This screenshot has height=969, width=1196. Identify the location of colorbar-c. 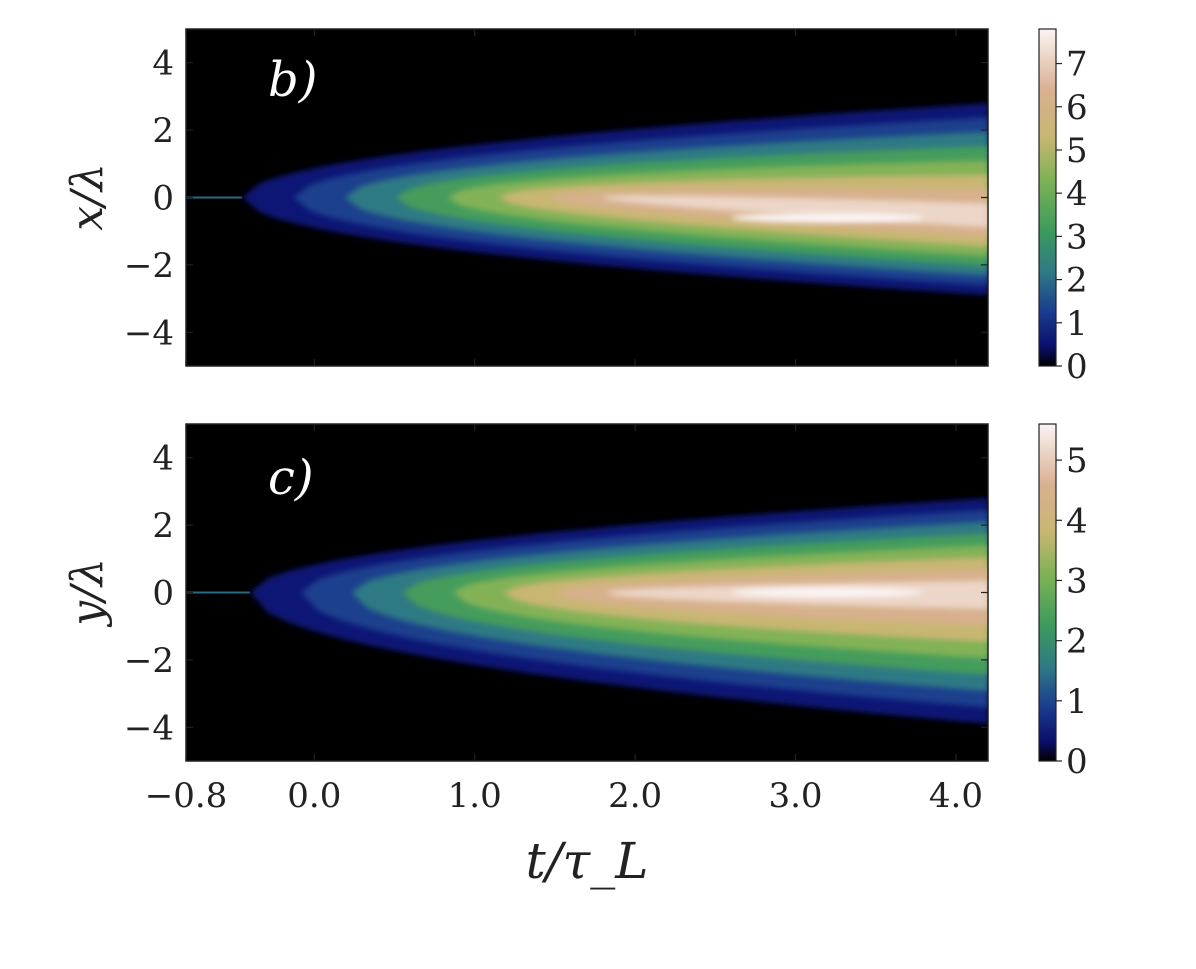
(1047, 592).